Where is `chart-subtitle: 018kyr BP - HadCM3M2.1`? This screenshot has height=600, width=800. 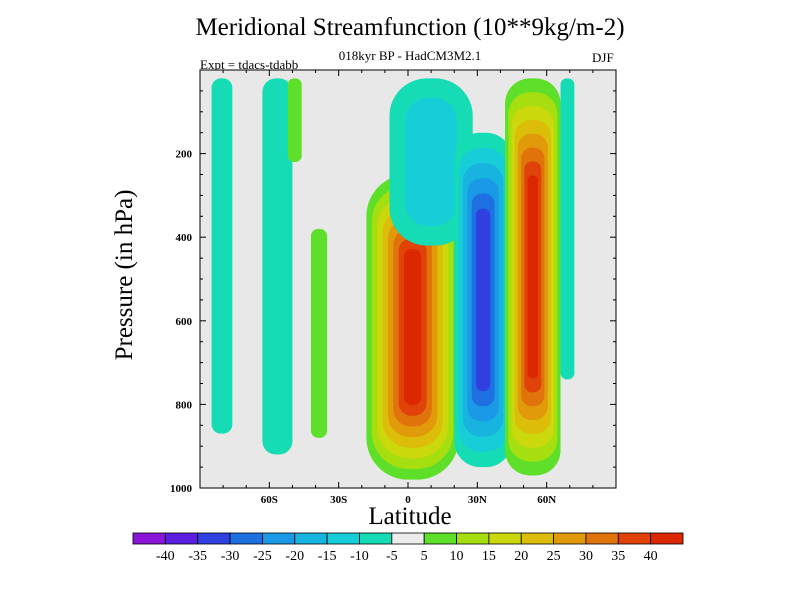 chart-subtitle: 018kyr BP - HadCM3M2.1 is located at coordinates (410, 55).